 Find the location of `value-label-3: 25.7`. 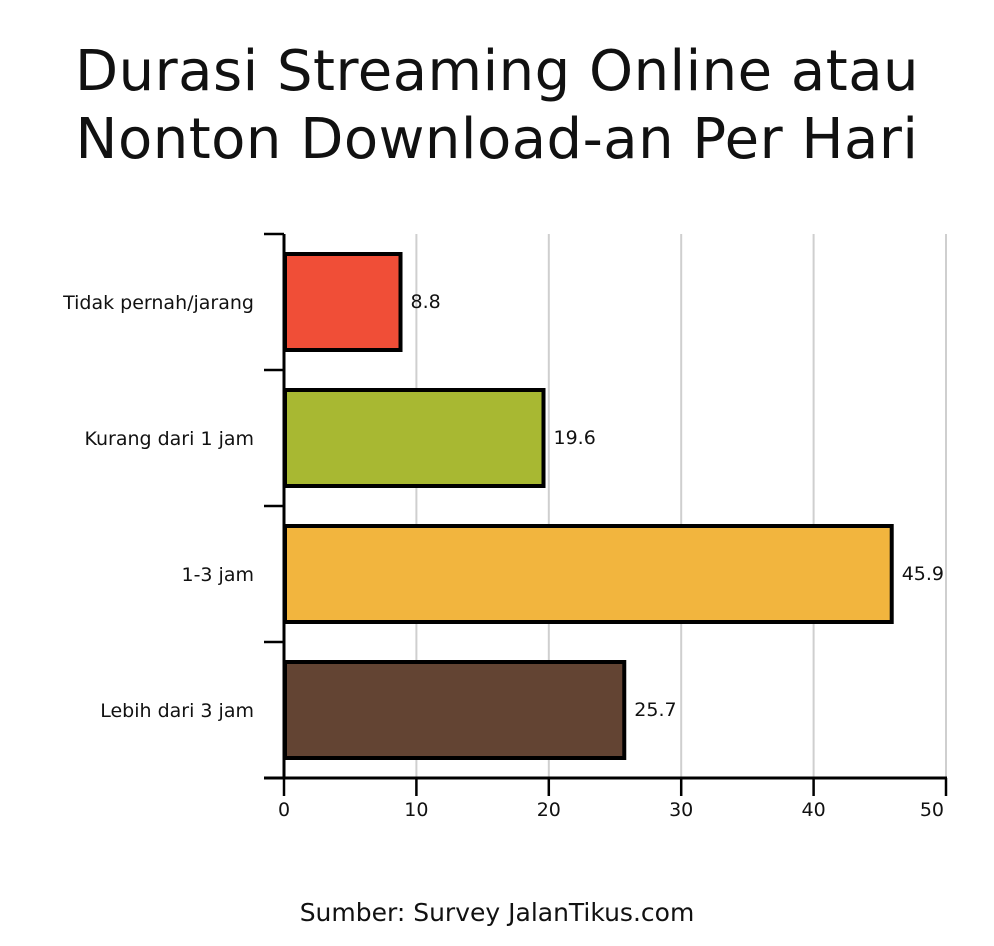

value-label-3: 25.7 is located at coordinates (655, 710).